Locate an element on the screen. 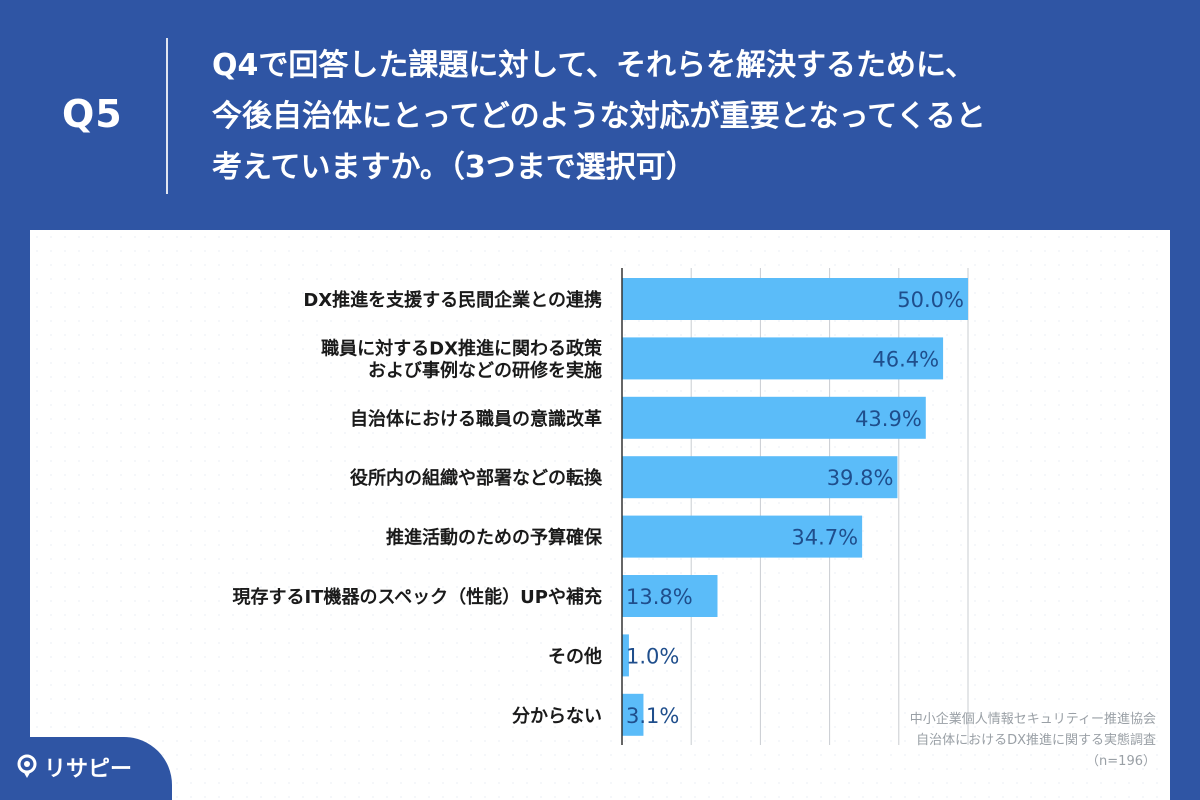 This screenshot has height=800, width=1200. category-label: および事例などの研修を実施 is located at coordinates (485, 370).